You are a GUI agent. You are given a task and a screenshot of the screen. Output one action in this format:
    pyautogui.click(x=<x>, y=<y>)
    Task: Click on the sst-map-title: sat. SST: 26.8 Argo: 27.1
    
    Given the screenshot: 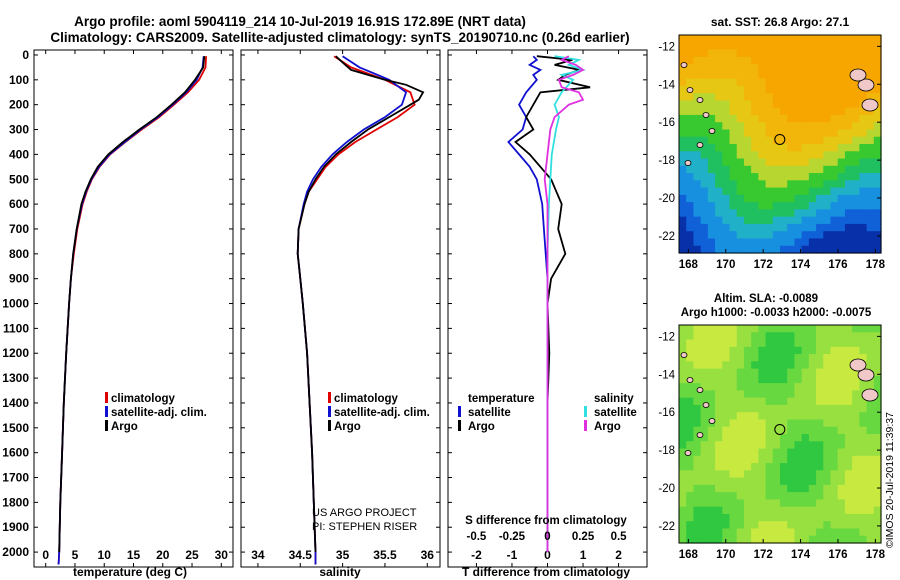 What is the action you would take?
    pyautogui.click(x=780, y=22)
    